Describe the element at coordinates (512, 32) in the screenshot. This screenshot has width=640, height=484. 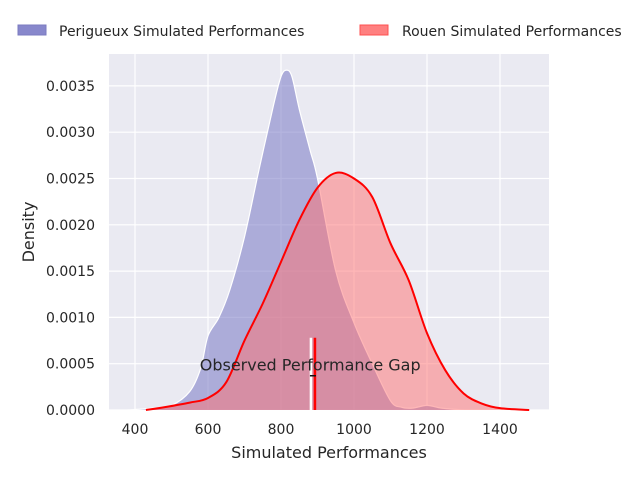
I see `legend-label-rouen: Rouen Simulated Performances` at that location.